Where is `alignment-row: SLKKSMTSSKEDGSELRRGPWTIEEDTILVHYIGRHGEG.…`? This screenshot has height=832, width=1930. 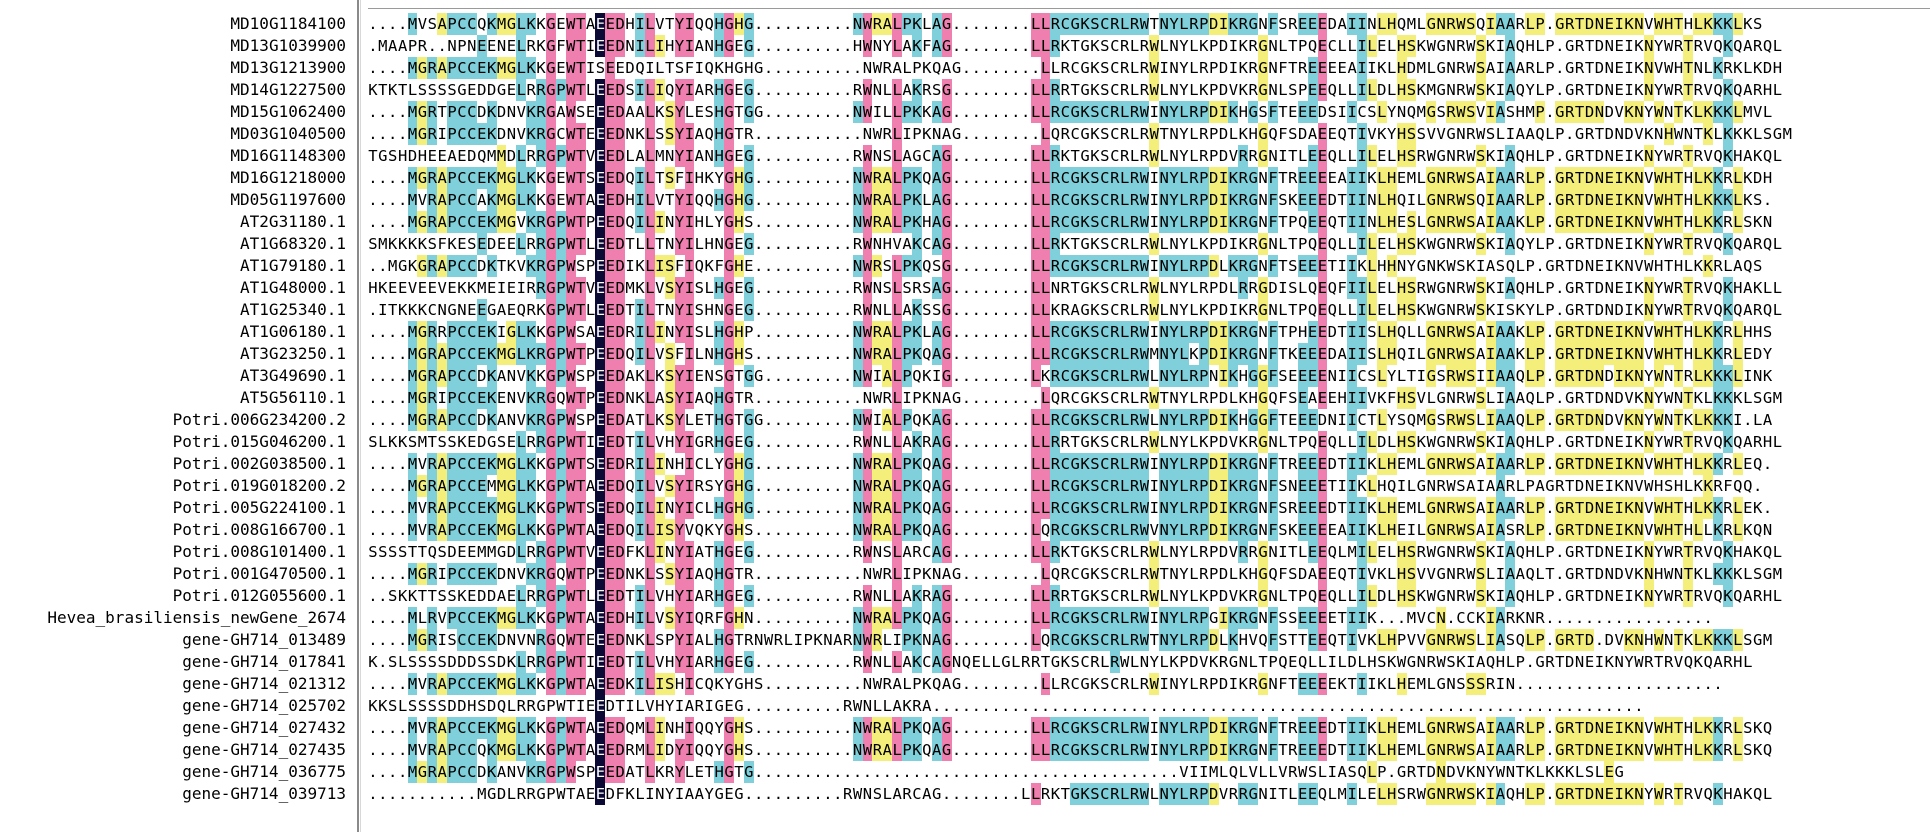
alignment-row: SLKKSMTSSKEDGSELRRGPWTIEEDTILVHYIGRHGEG.… is located at coordinates (1075, 442).